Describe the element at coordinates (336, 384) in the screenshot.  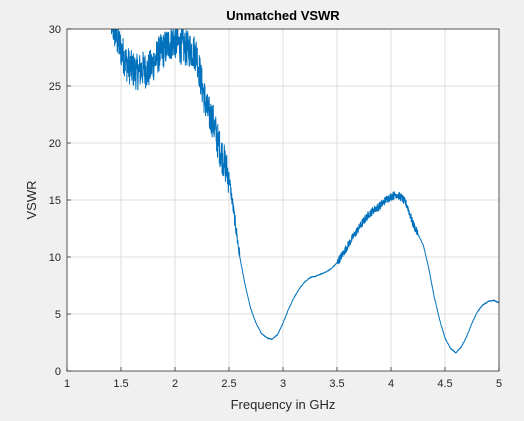
I see `x-tick-label: 3.5` at that location.